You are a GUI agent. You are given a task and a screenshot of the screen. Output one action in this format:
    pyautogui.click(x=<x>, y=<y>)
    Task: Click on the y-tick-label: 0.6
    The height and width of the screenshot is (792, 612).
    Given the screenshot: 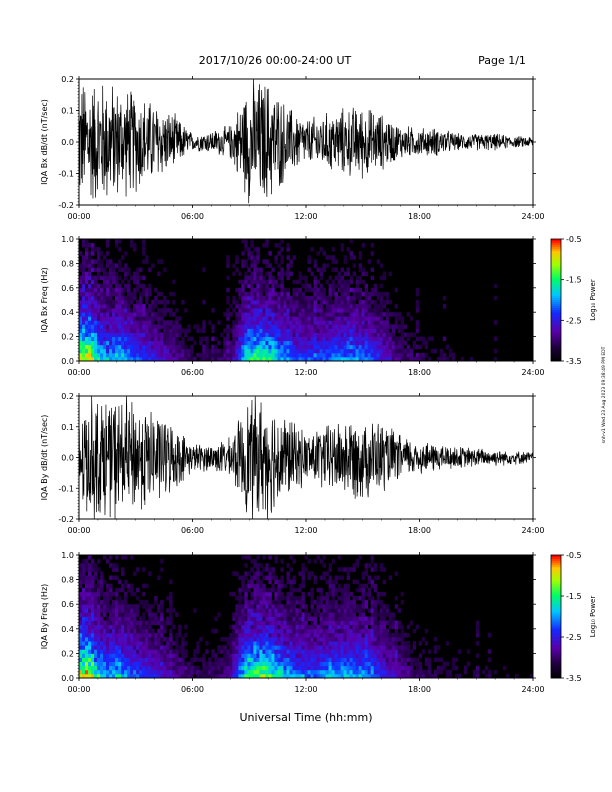 What is the action you would take?
    pyautogui.click(x=67, y=288)
    